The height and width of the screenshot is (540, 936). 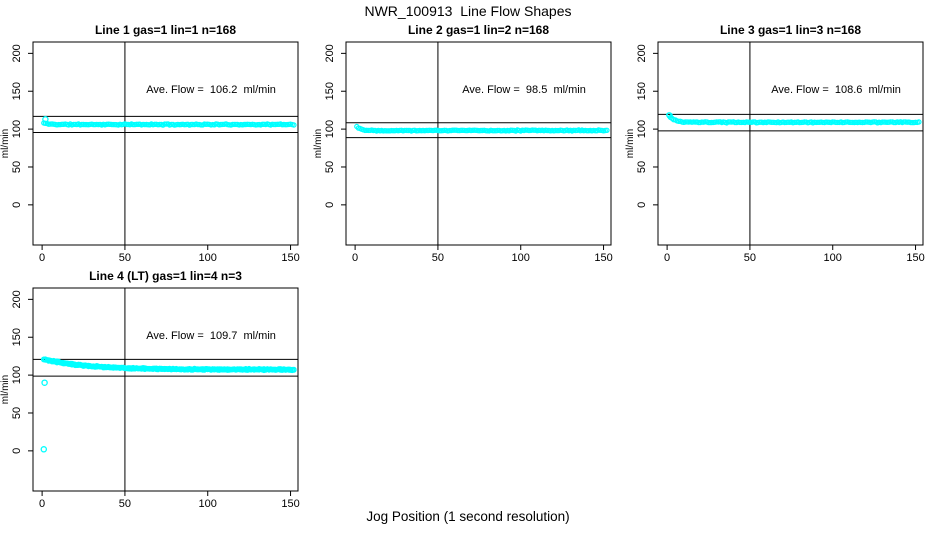 I want to click on ave-flow-annotation: Ave. Flow = 108.6 ml/min, so click(x=836, y=90).